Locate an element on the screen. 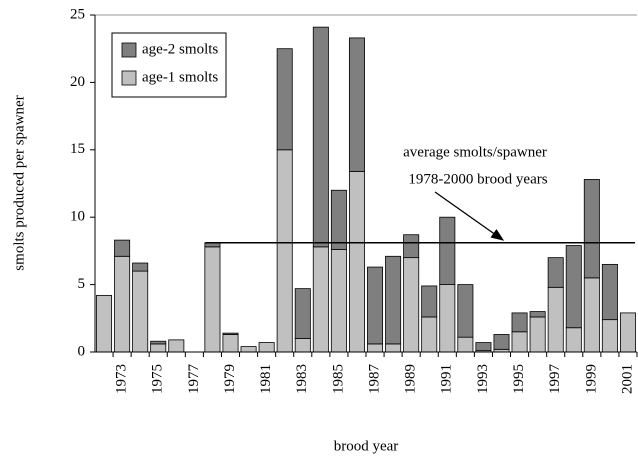 Image resolution: width=638 pixels, height=460 pixels. legend-label: age-1 smolts is located at coordinates (180, 77).